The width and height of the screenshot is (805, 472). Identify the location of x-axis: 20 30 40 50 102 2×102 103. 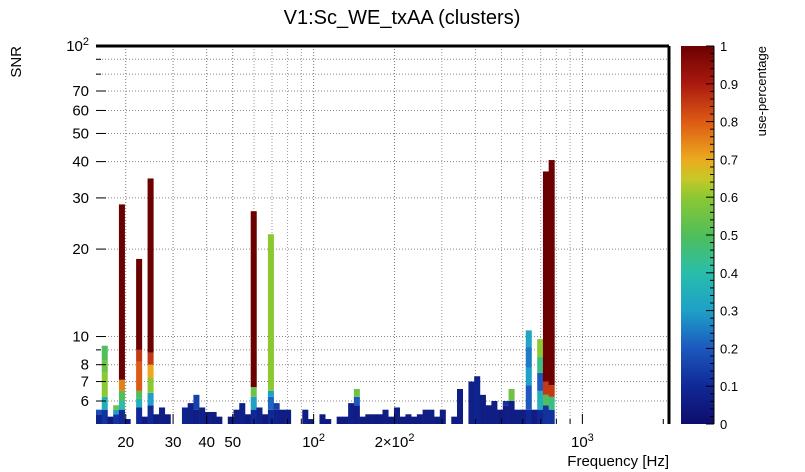
(390, 432).